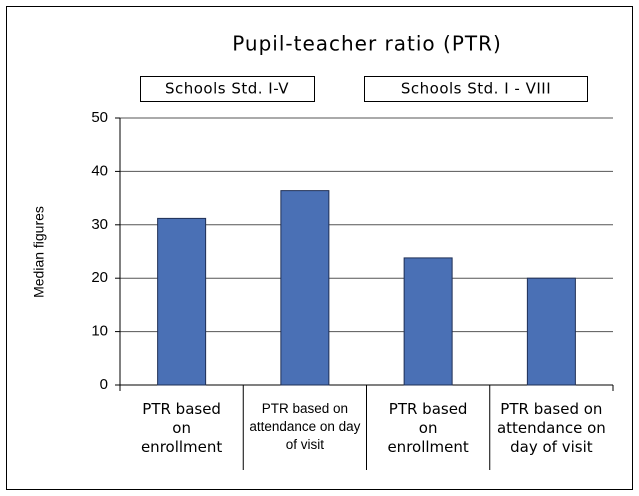  Describe the element at coordinates (99, 331) in the screenshot. I see `y-tick-label: 10` at that location.